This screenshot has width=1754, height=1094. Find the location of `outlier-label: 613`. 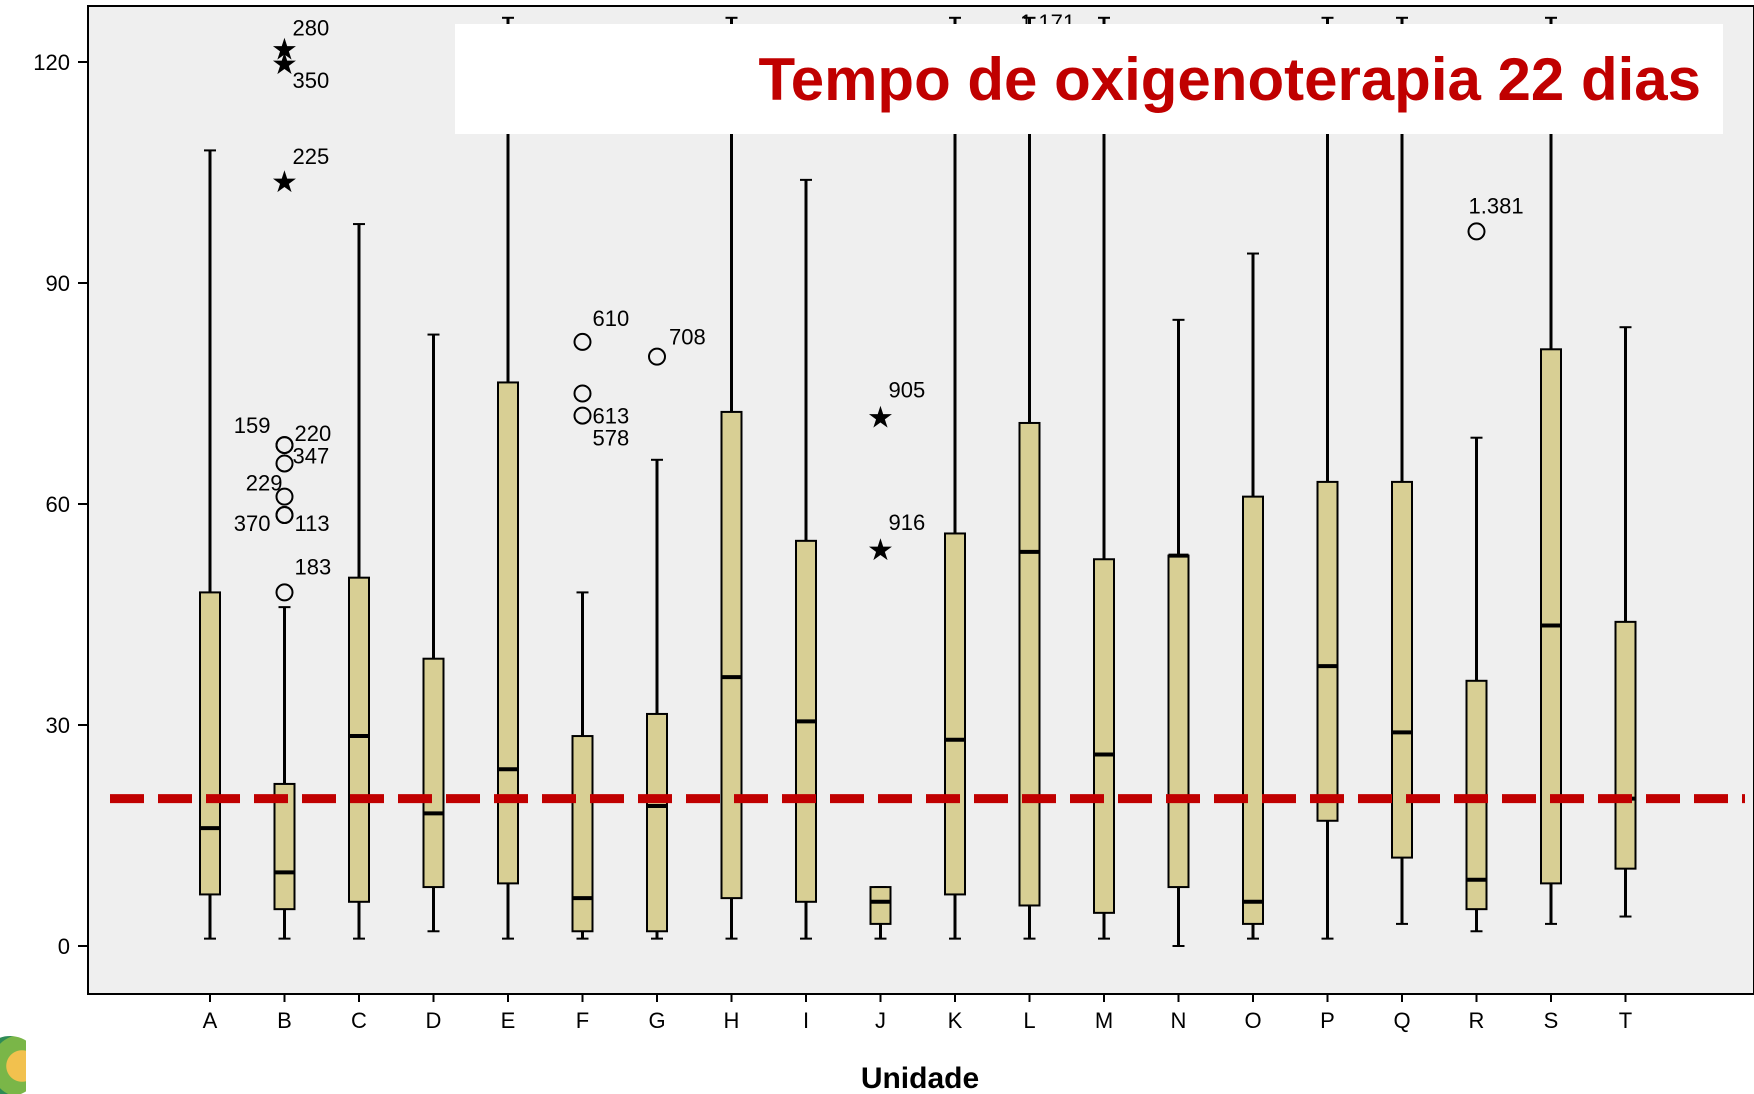

outlier-label: 613 is located at coordinates (611, 416).